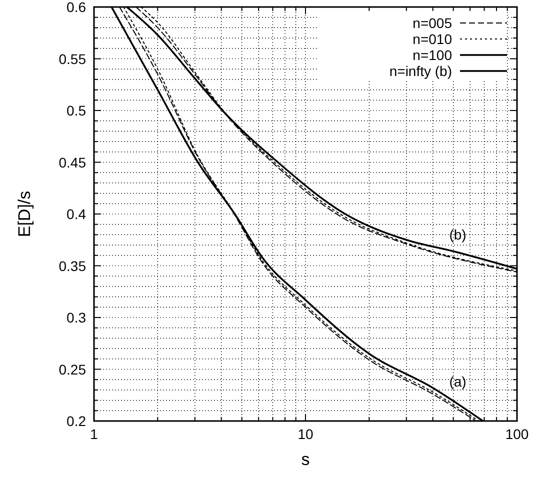  What do you see at coordinates (72, 266) in the screenshot?
I see `y-tick-label: 0.35` at bounding box center [72, 266].